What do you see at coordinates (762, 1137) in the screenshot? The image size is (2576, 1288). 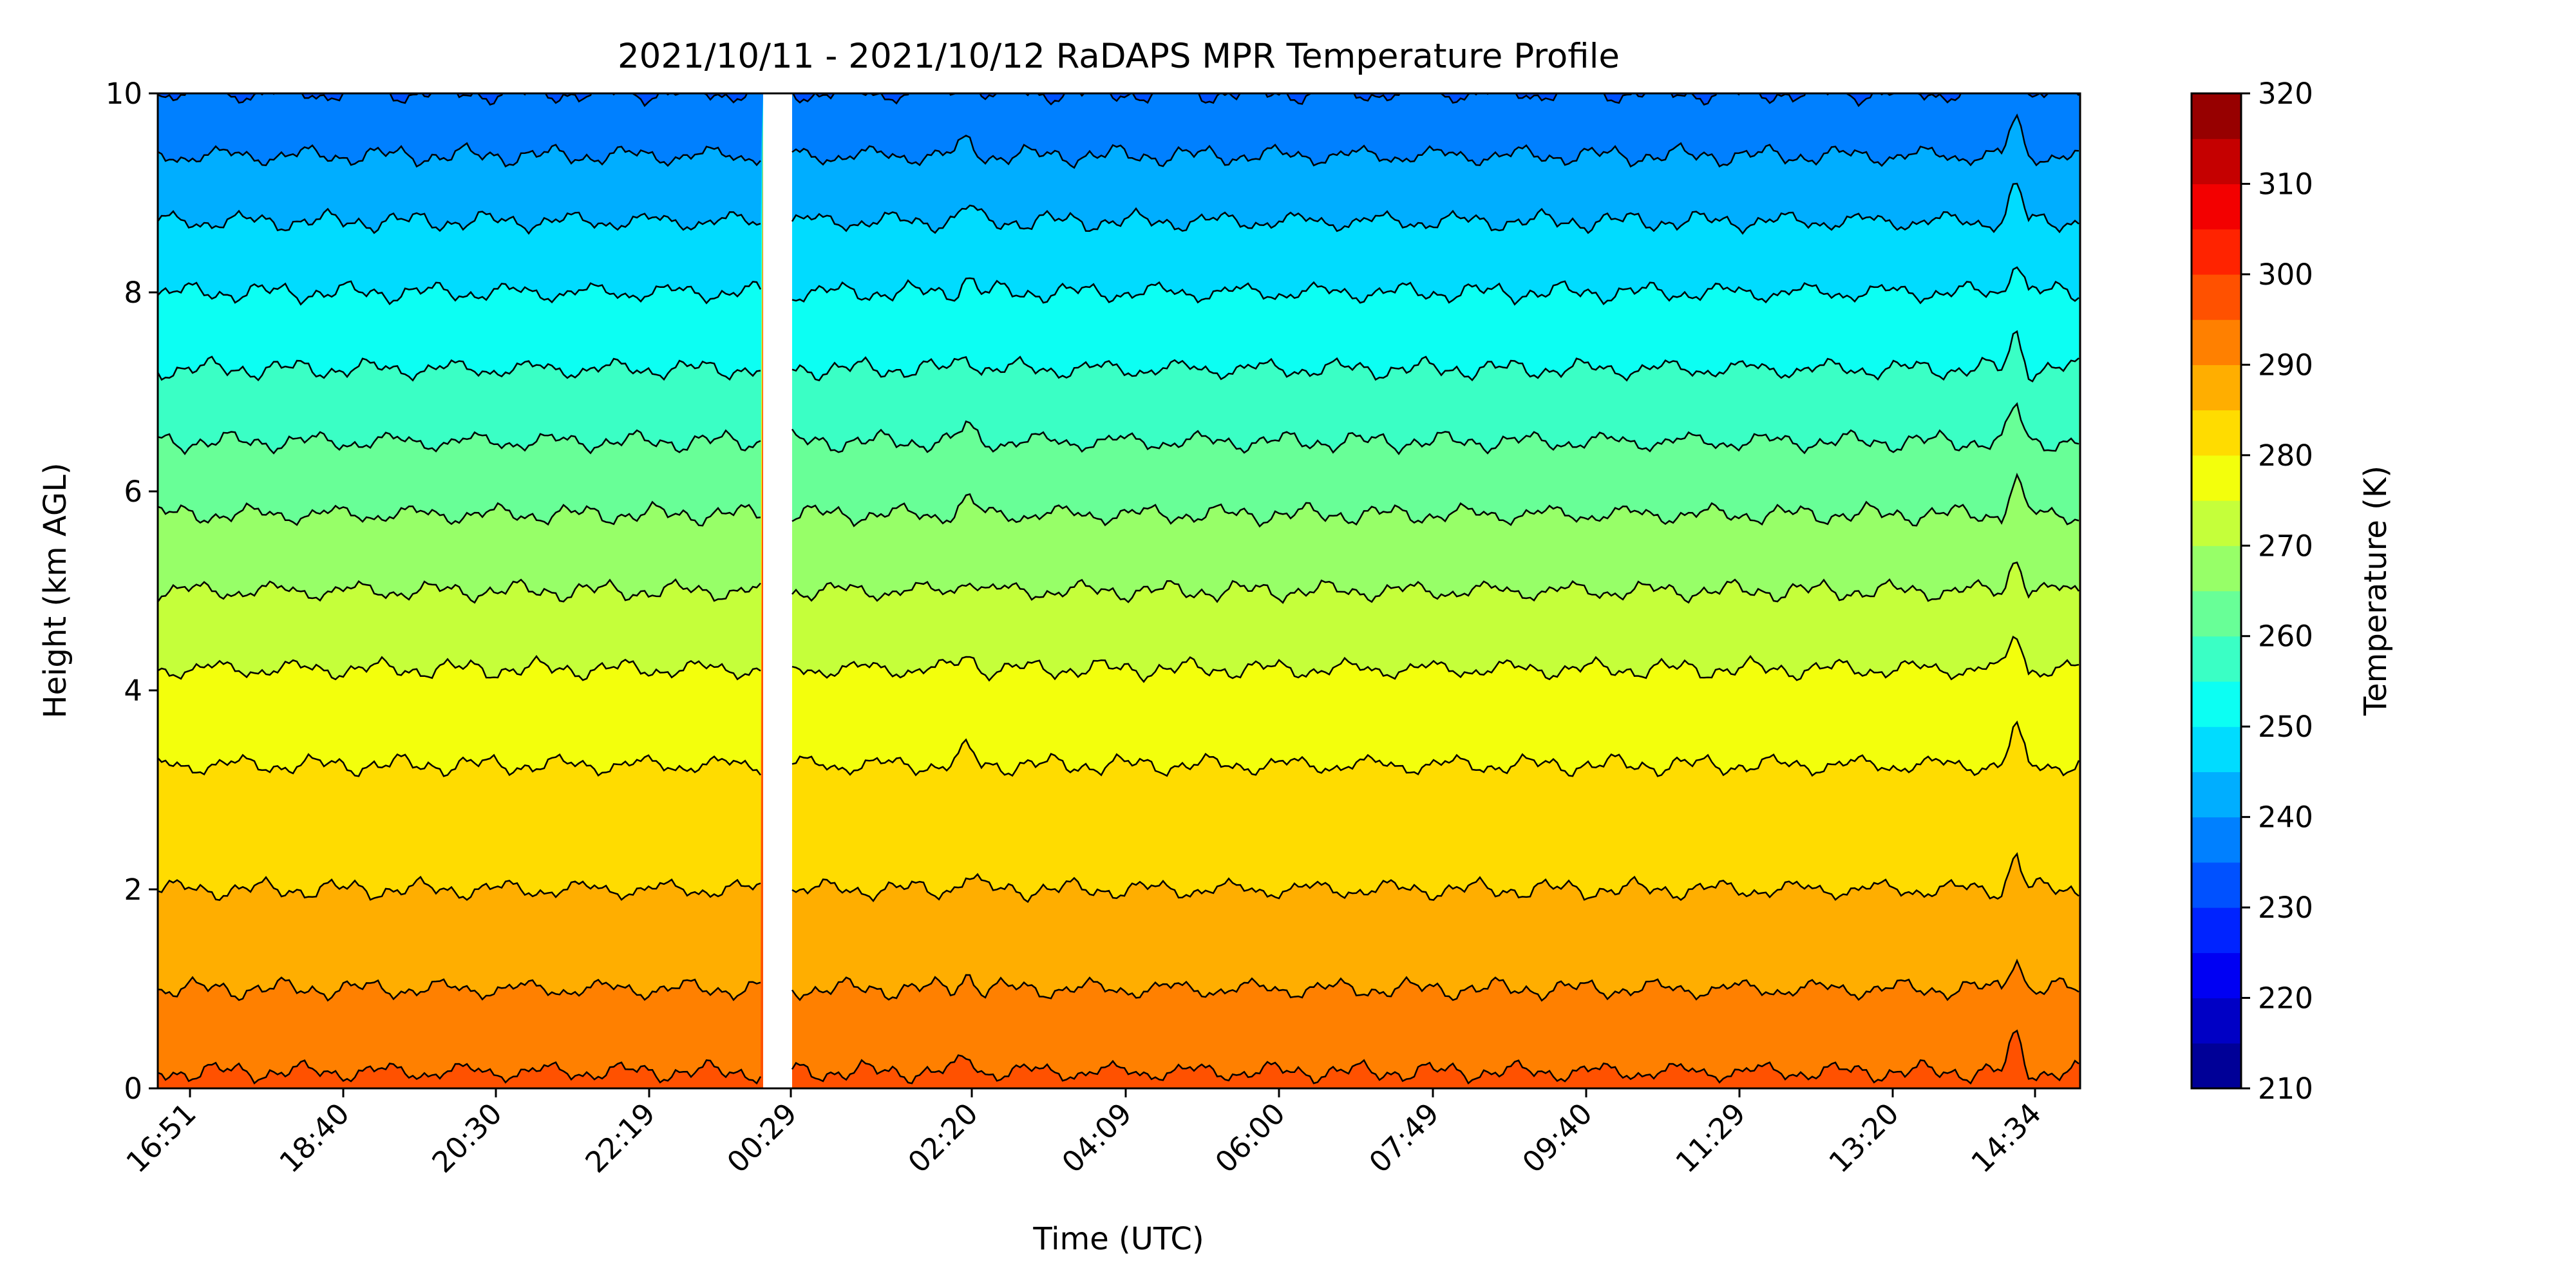 I see `x-tick-label: 00:29` at bounding box center [762, 1137].